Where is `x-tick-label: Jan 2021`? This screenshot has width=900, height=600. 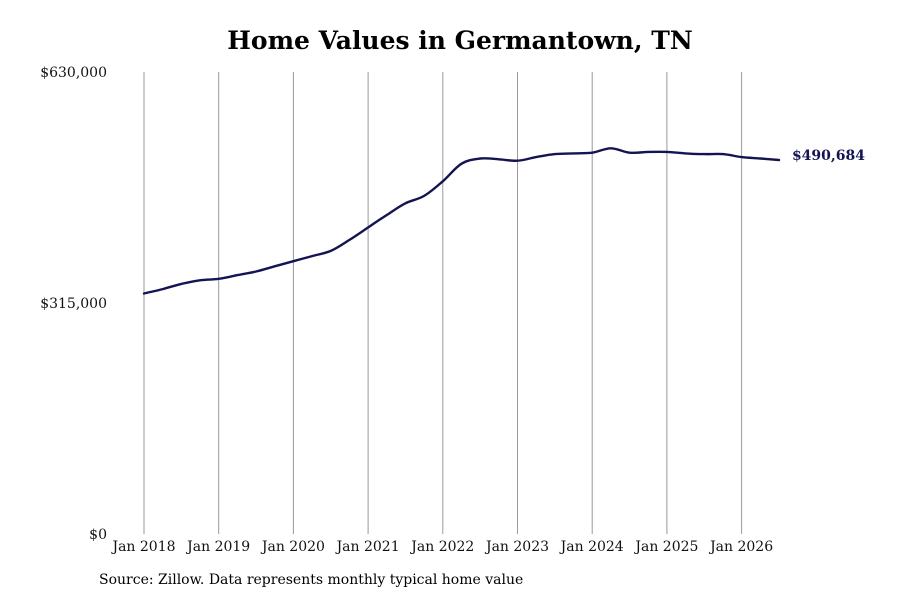 x-tick-label: Jan 2021 is located at coordinates (367, 547).